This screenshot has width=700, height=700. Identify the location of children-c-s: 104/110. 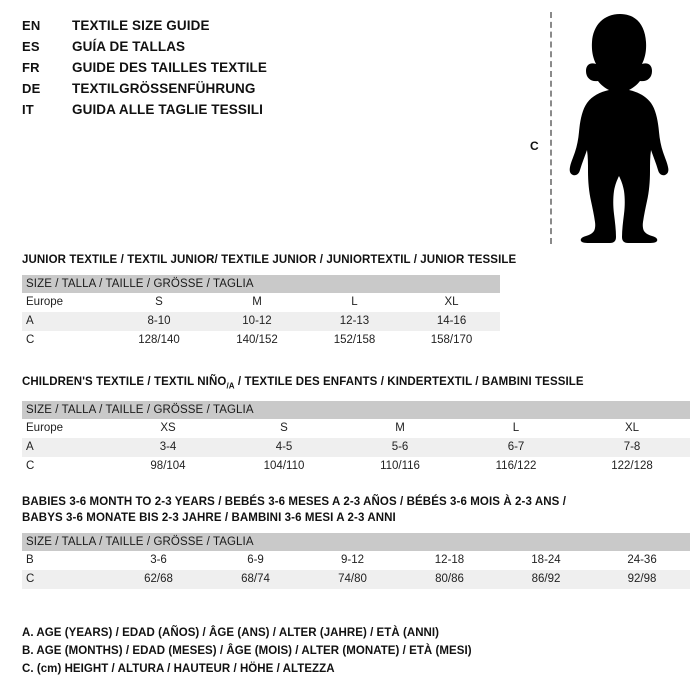
(284, 466).